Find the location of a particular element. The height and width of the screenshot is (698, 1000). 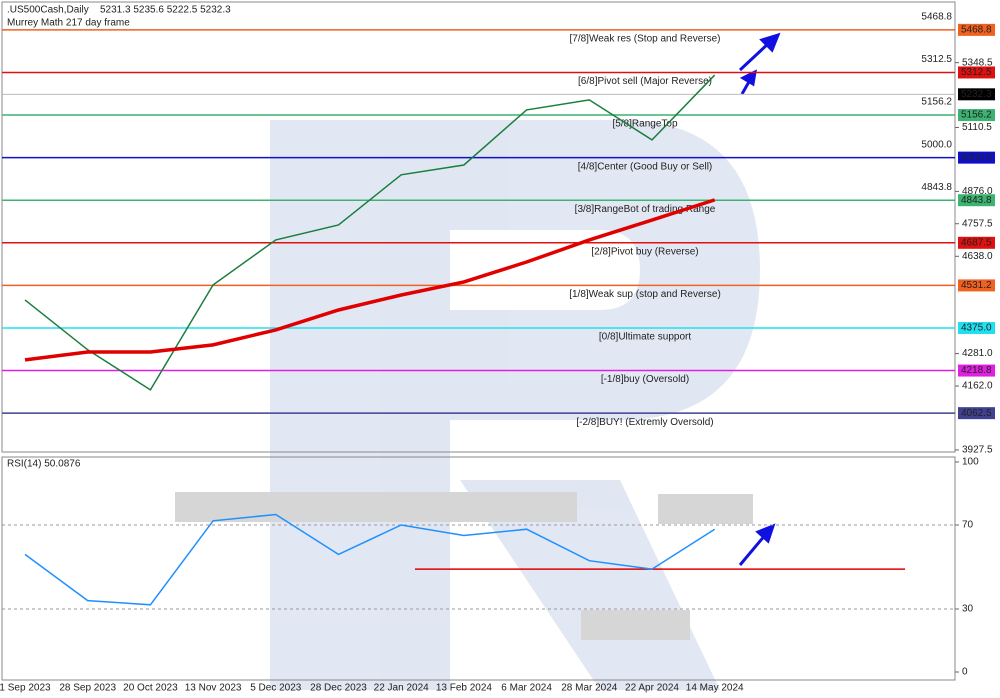

y-tick-label: 5110.5 is located at coordinates (977, 127).